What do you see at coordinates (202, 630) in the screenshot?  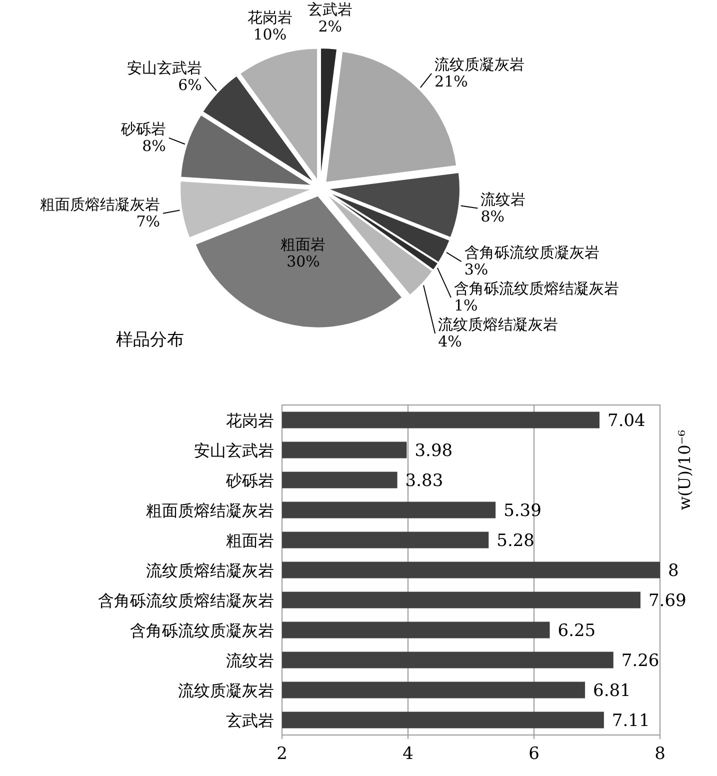 I see `y-tick-label: 含角砾流纹质凝灰岩` at bounding box center [202, 630].